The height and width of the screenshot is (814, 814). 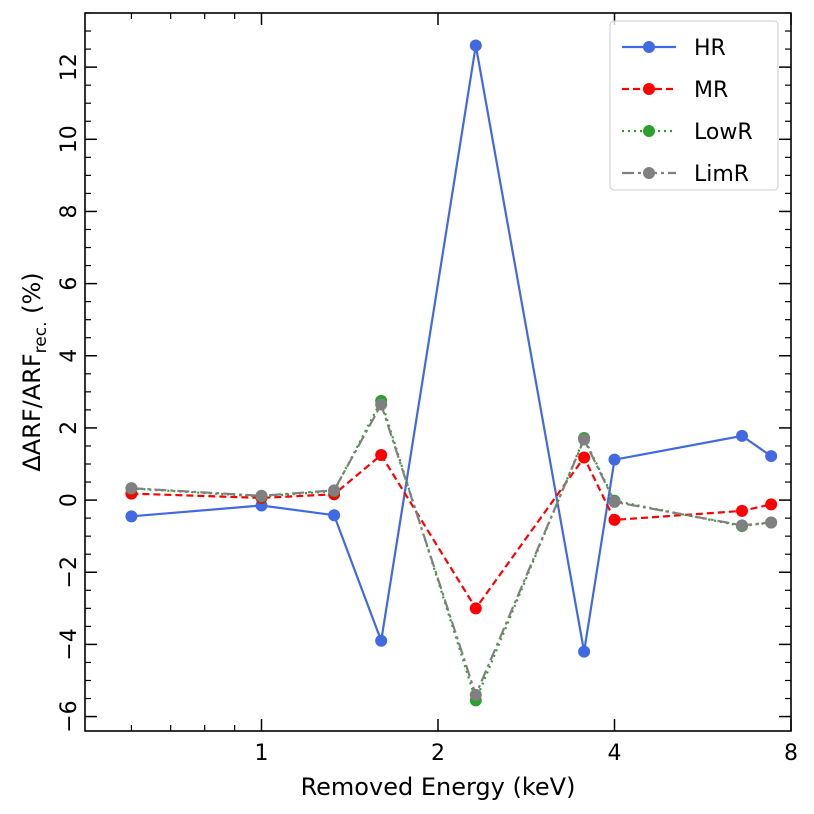 I want to click on y-tick-label: 6, so click(x=69, y=284).